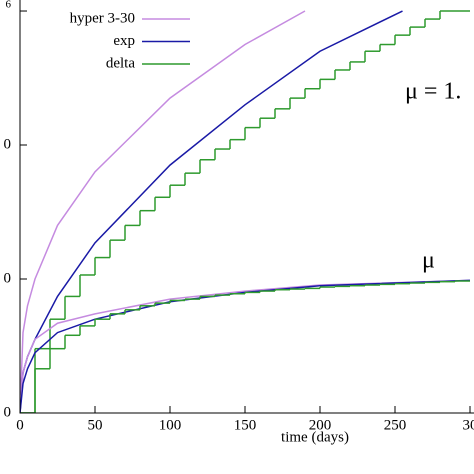  Describe the element at coordinates (9, 5) in the screenshot. I see `y-tick-label: 6` at that location.